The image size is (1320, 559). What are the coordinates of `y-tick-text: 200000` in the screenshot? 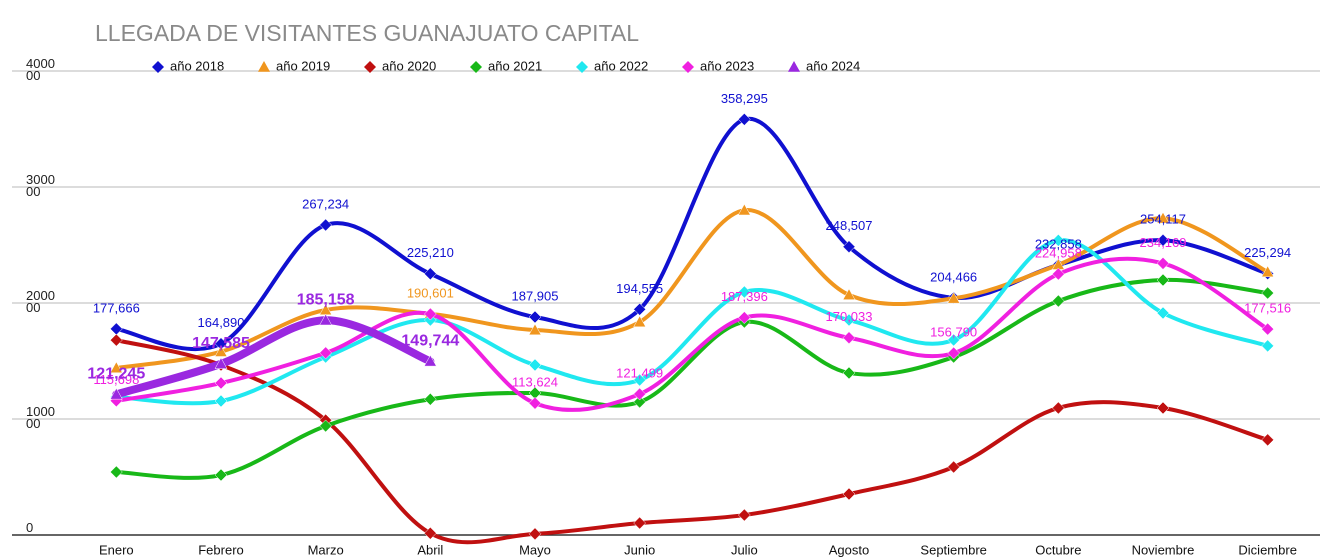 It's located at (40, 302).